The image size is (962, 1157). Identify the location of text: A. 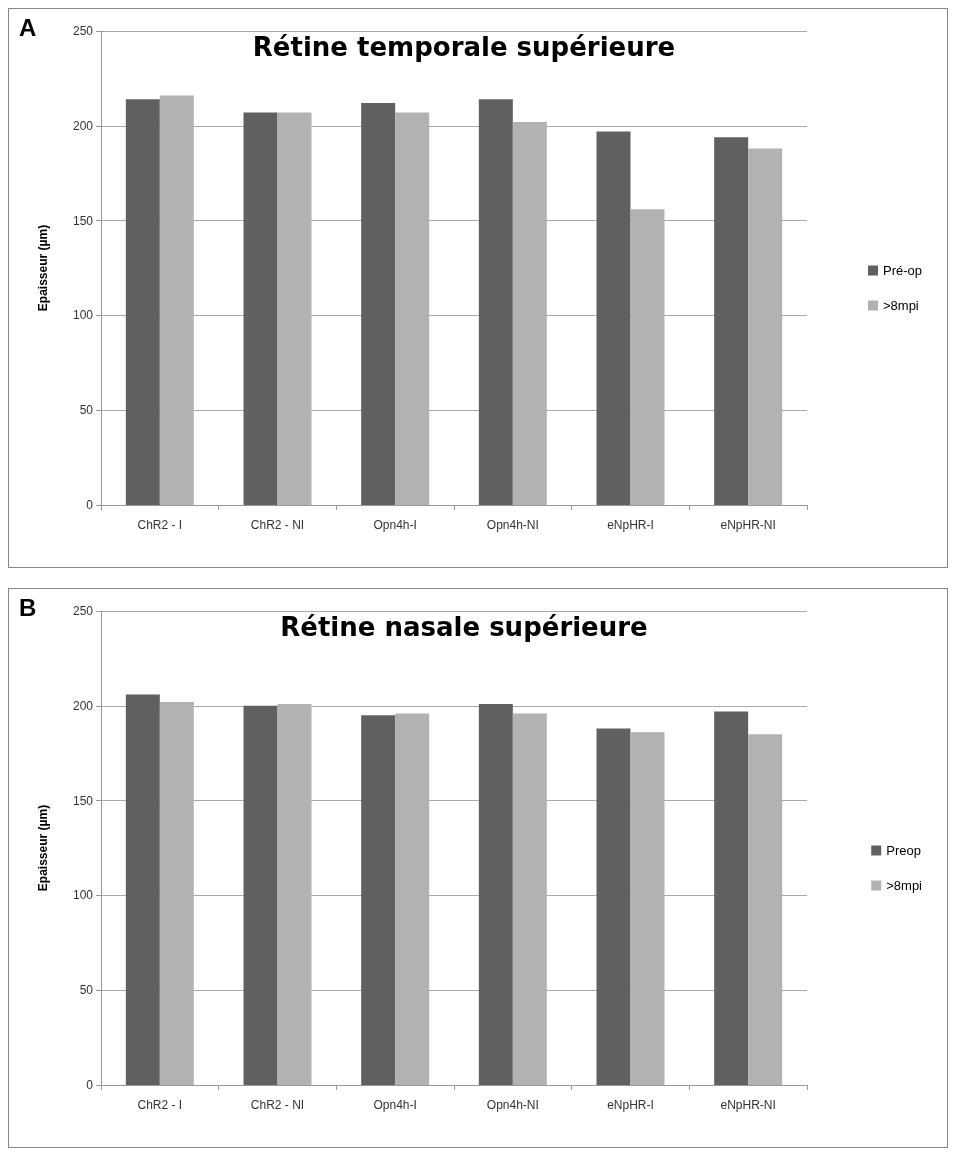
(28, 27).